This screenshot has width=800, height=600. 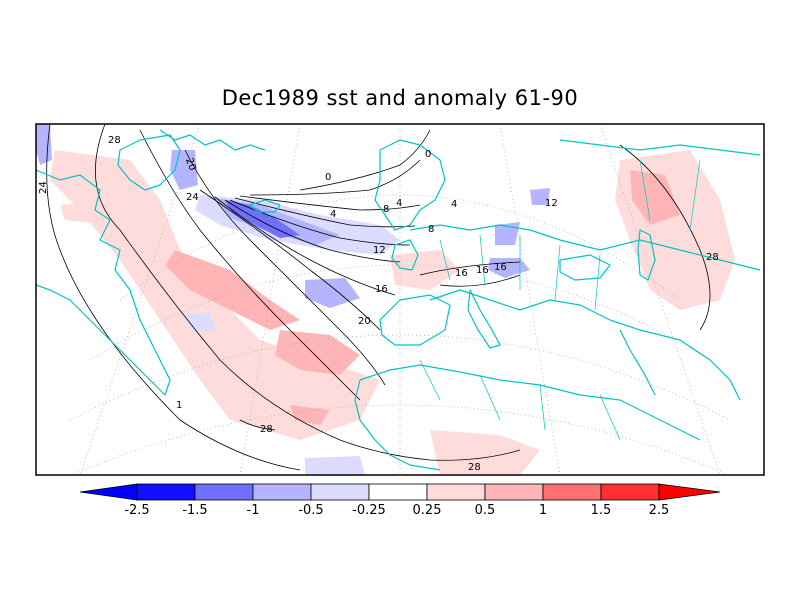 What do you see at coordinates (530, 402) in the screenshot?
I see `coastline-north-africa` at bounding box center [530, 402].